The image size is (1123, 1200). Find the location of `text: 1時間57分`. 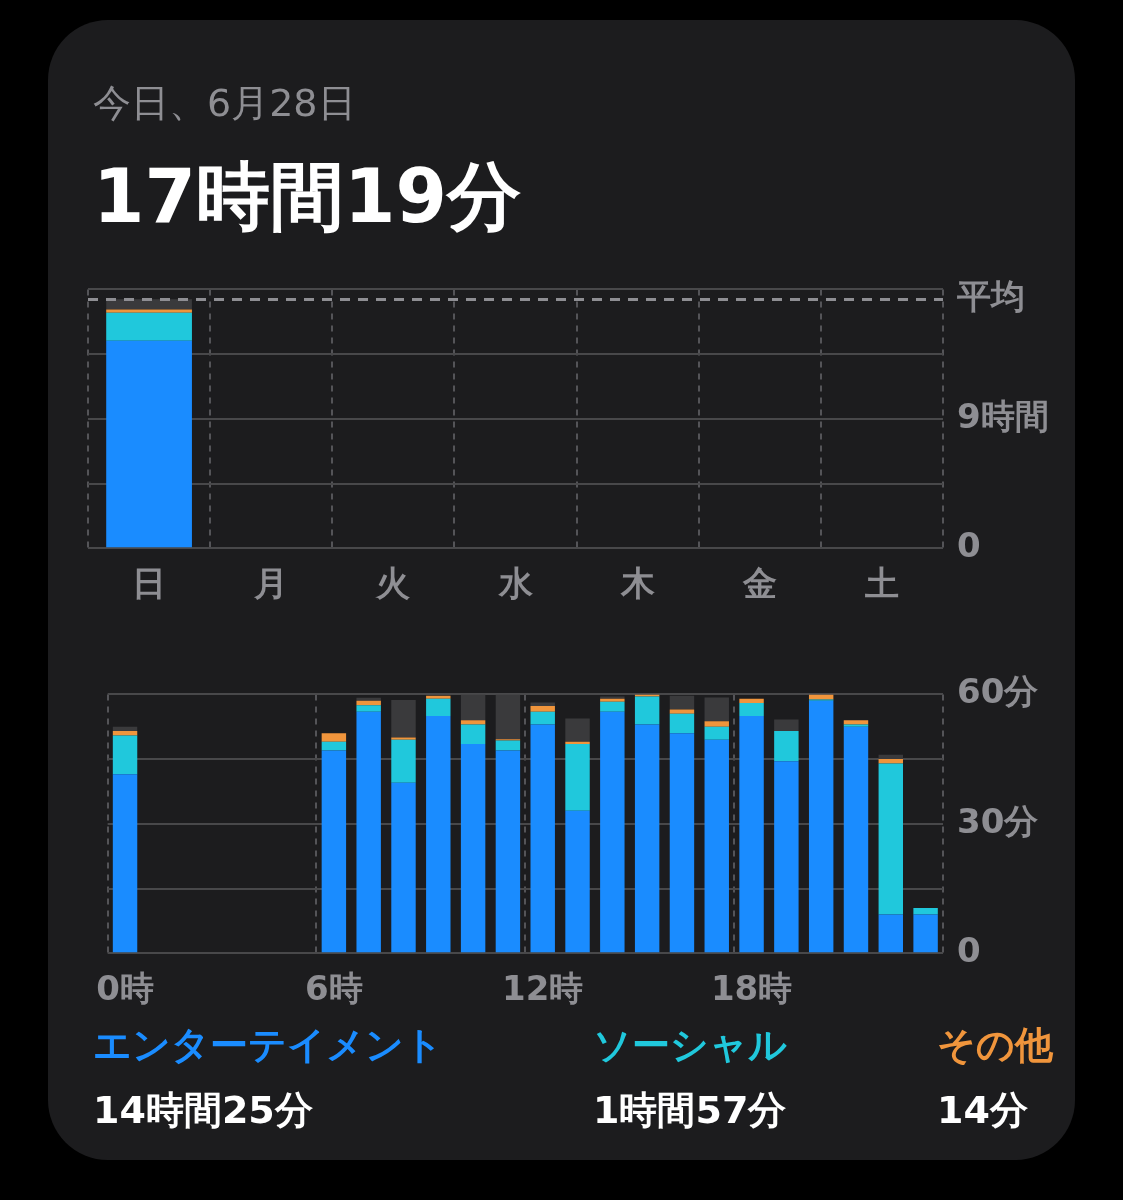

text: 1時間57分 is located at coordinates (690, 1110).